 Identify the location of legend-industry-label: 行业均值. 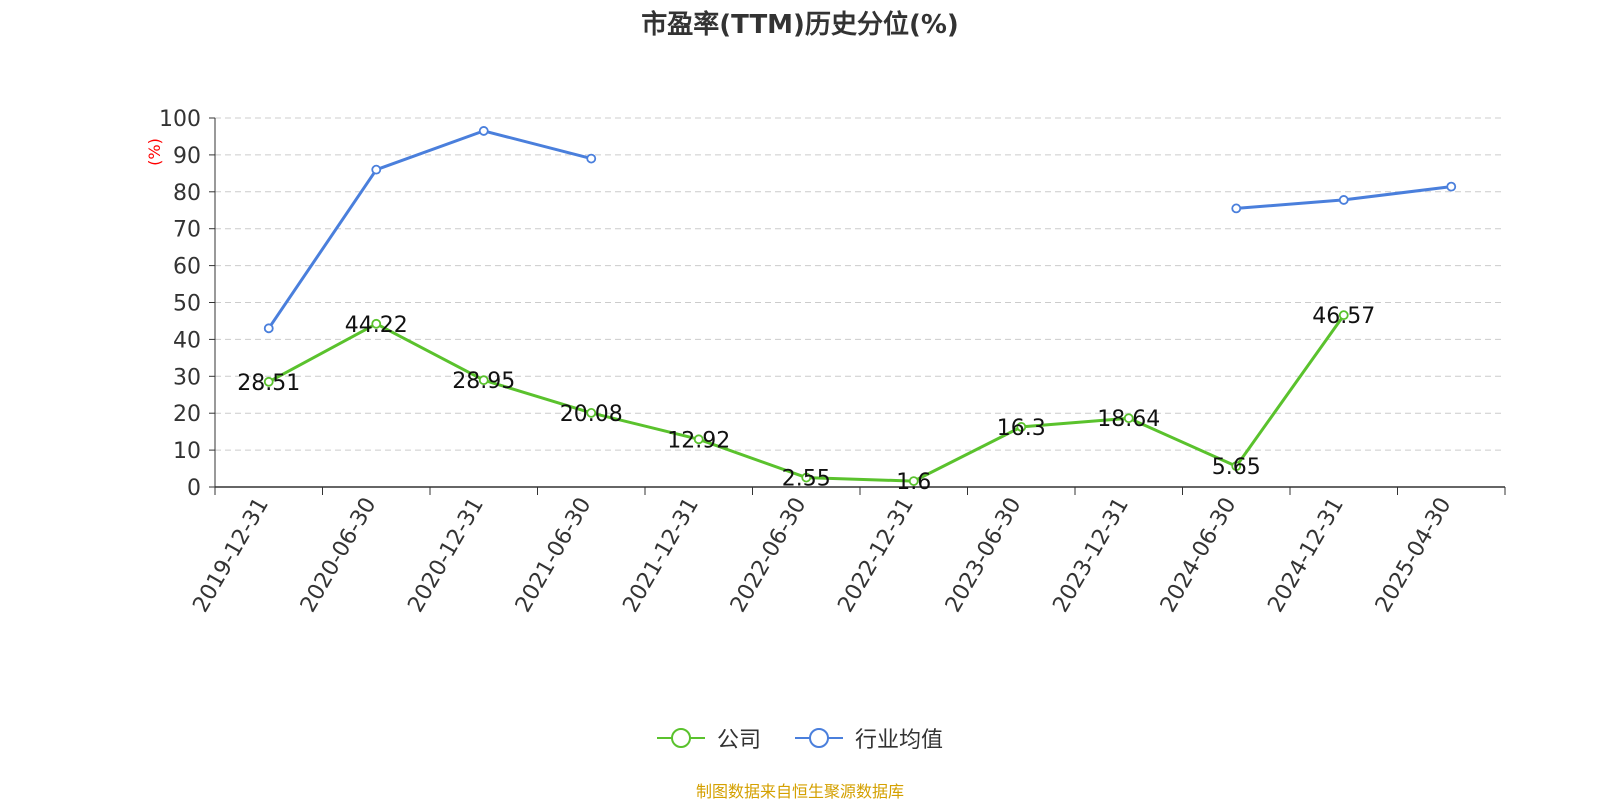
(899, 740).